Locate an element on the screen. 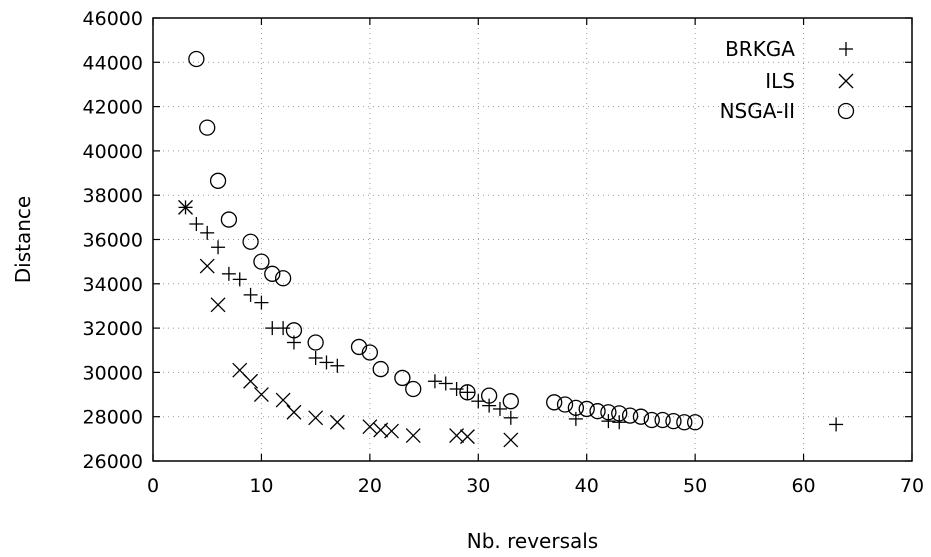 The width and height of the screenshot is (931, 557). y-tick-label: 38000 is located at coordinates (113, 196).